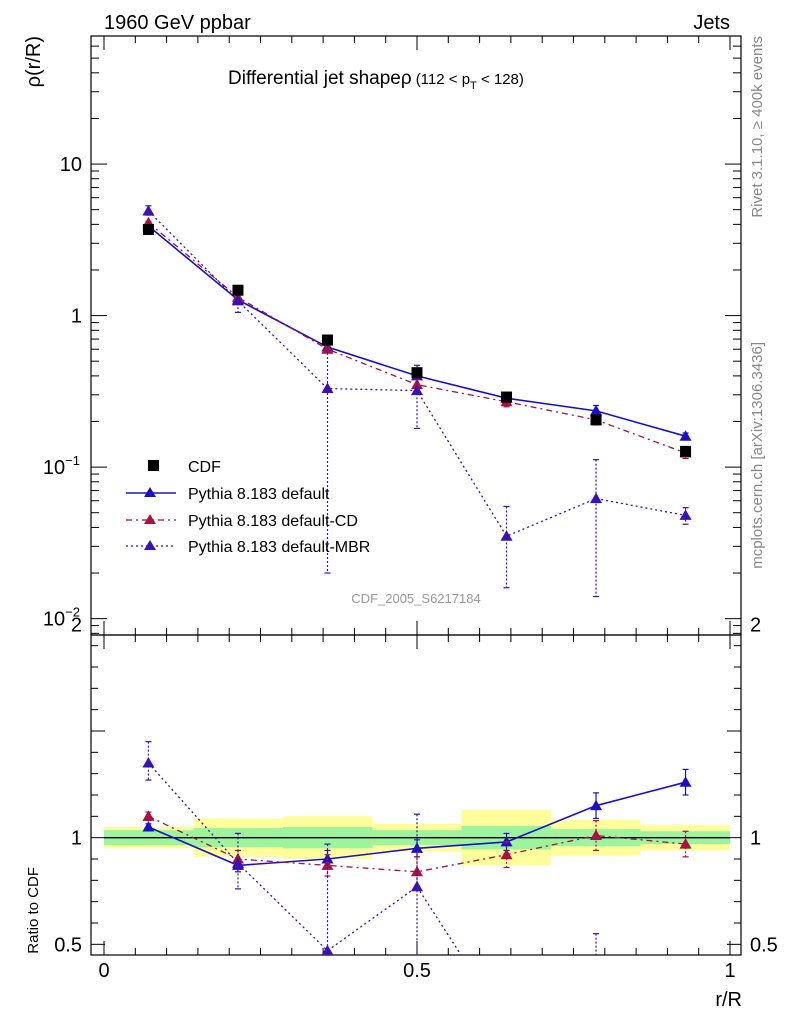  What do you see at coordinates (314, 78) in the screenshot?
I see `plot-title-main: Differential jet shape` at bounding box center [314, 78].